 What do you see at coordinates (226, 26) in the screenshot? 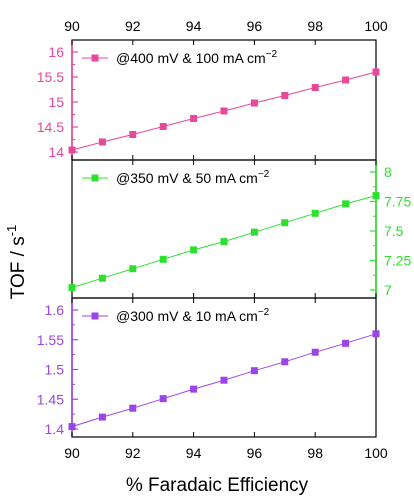
I see `top-x-axis: 90 92 94 96 98 100` at bounding box center [226, 26].